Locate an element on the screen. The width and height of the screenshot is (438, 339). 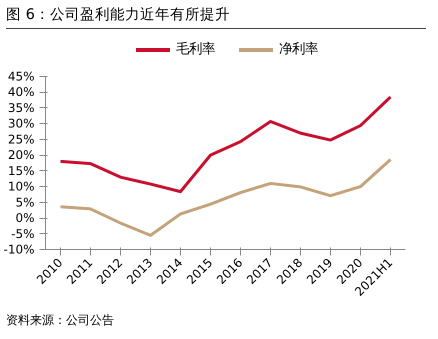
y-tick-label: 5% is located at coordinates (25, 202).